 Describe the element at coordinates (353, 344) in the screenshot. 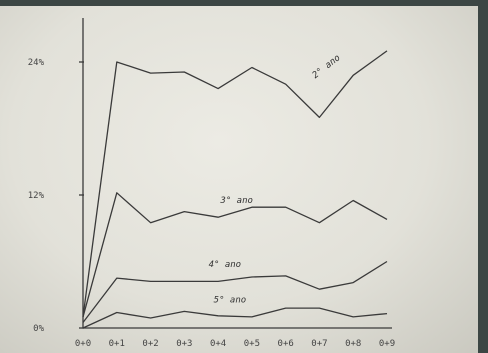

I see `x-tick-label: 0+8` at that location.